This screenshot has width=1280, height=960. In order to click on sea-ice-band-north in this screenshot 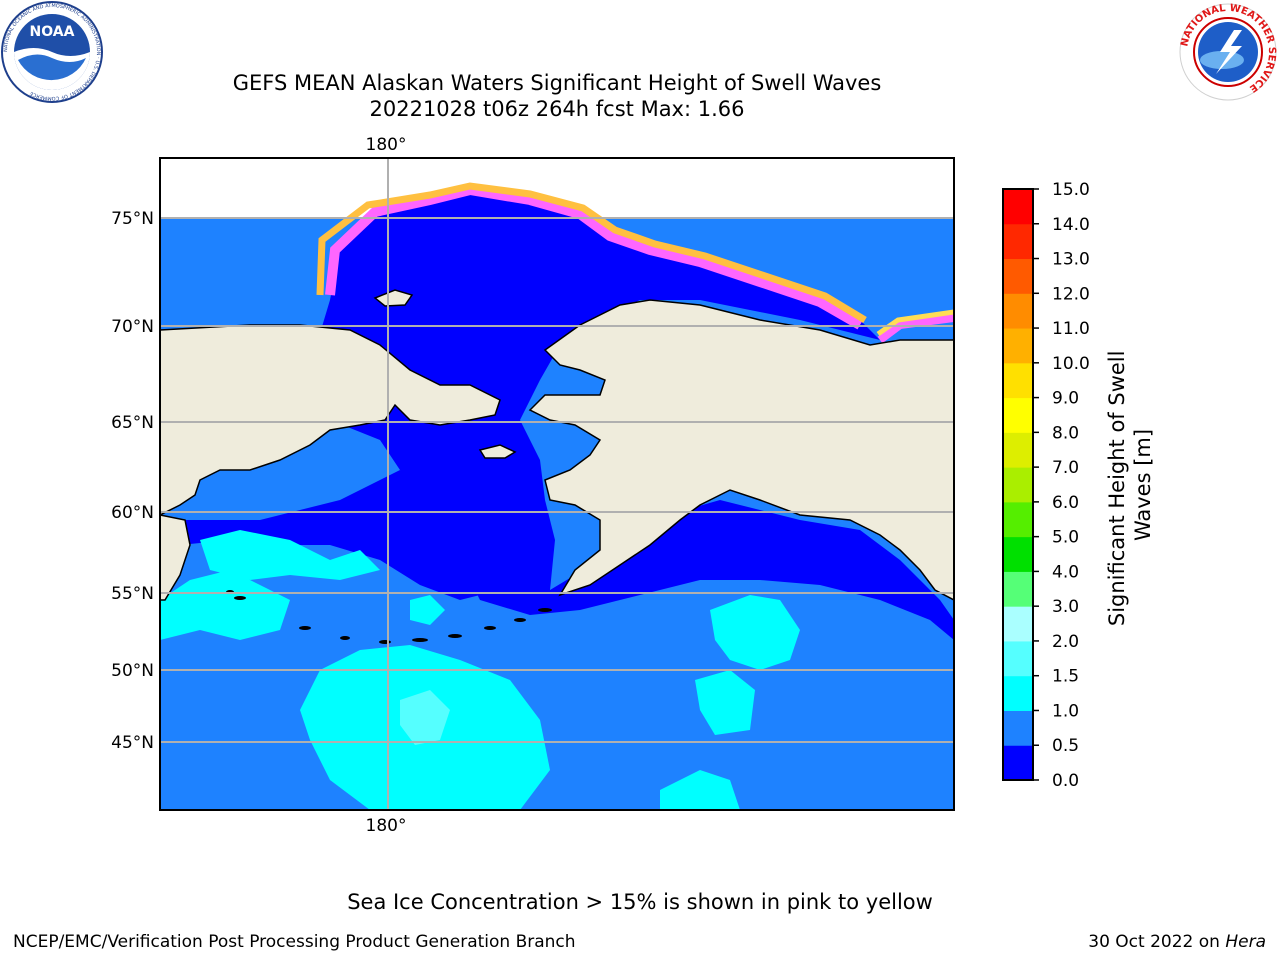, I will do `click(594, 257)`.